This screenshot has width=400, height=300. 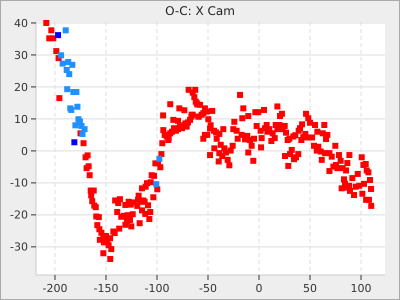 What do you see at coordinates (19, 247) in the screenshot?
I see `y-tick-label: -30` at bounding box center [19, 247].